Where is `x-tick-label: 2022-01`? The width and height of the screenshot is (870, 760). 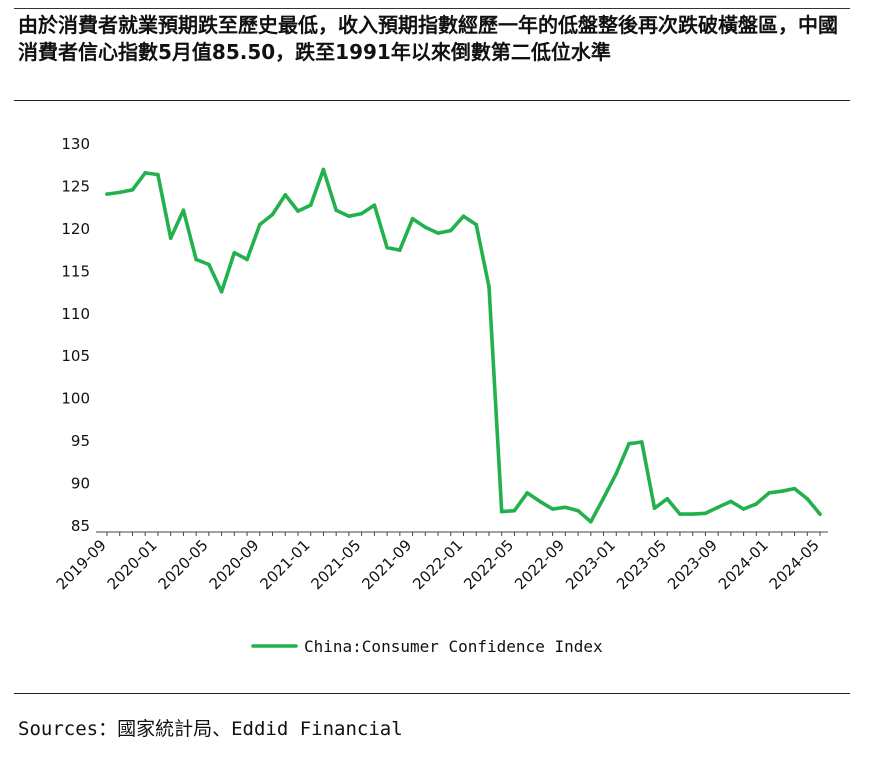
x-tick-label: 2022-01 is located at coordinates (437, 564).